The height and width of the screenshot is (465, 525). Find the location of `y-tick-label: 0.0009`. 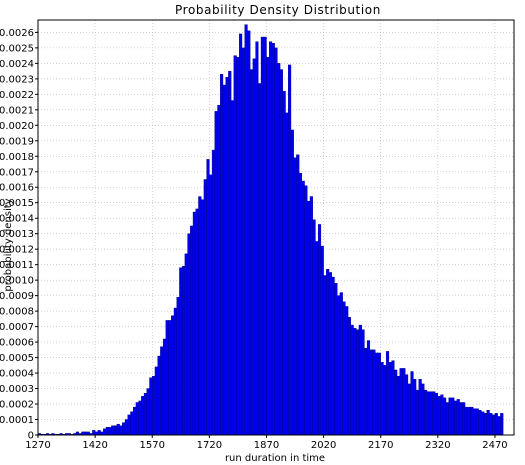

y-tick-label: 0.0009 is located at coordinates (17, 296).